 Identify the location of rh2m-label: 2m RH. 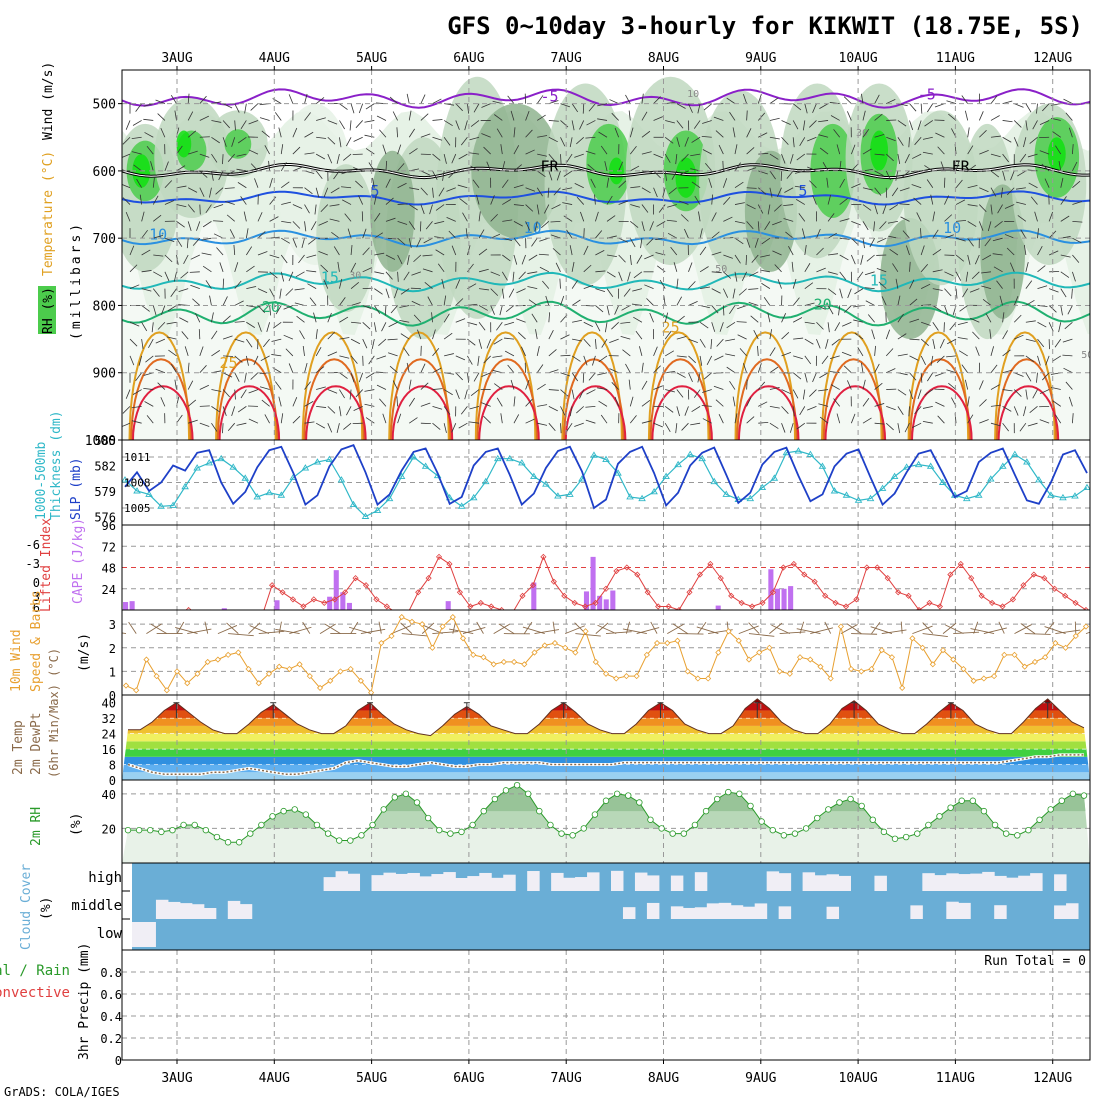
(36, 826).